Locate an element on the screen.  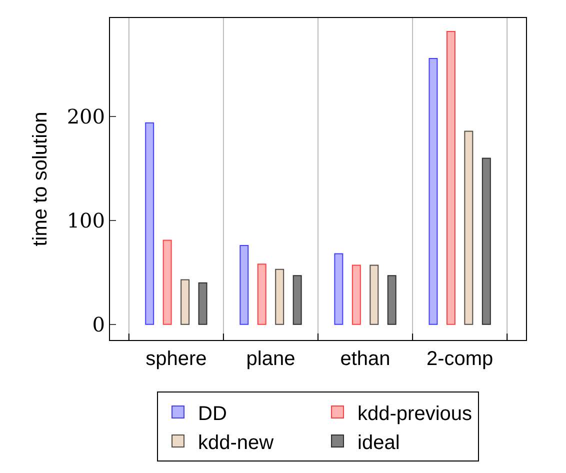
y-axis-title: time to solution is located at coordinates (40, 179).